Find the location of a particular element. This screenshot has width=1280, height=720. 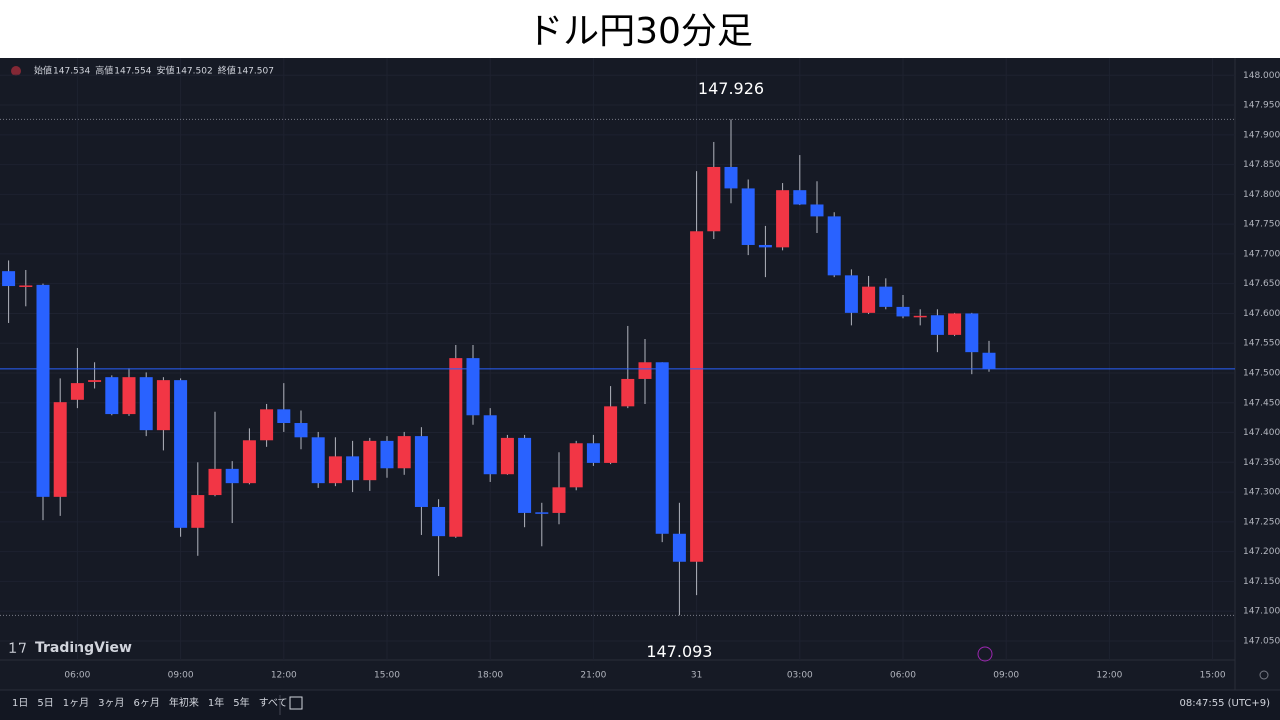

alert-icon is located at coordinates (985, 654).